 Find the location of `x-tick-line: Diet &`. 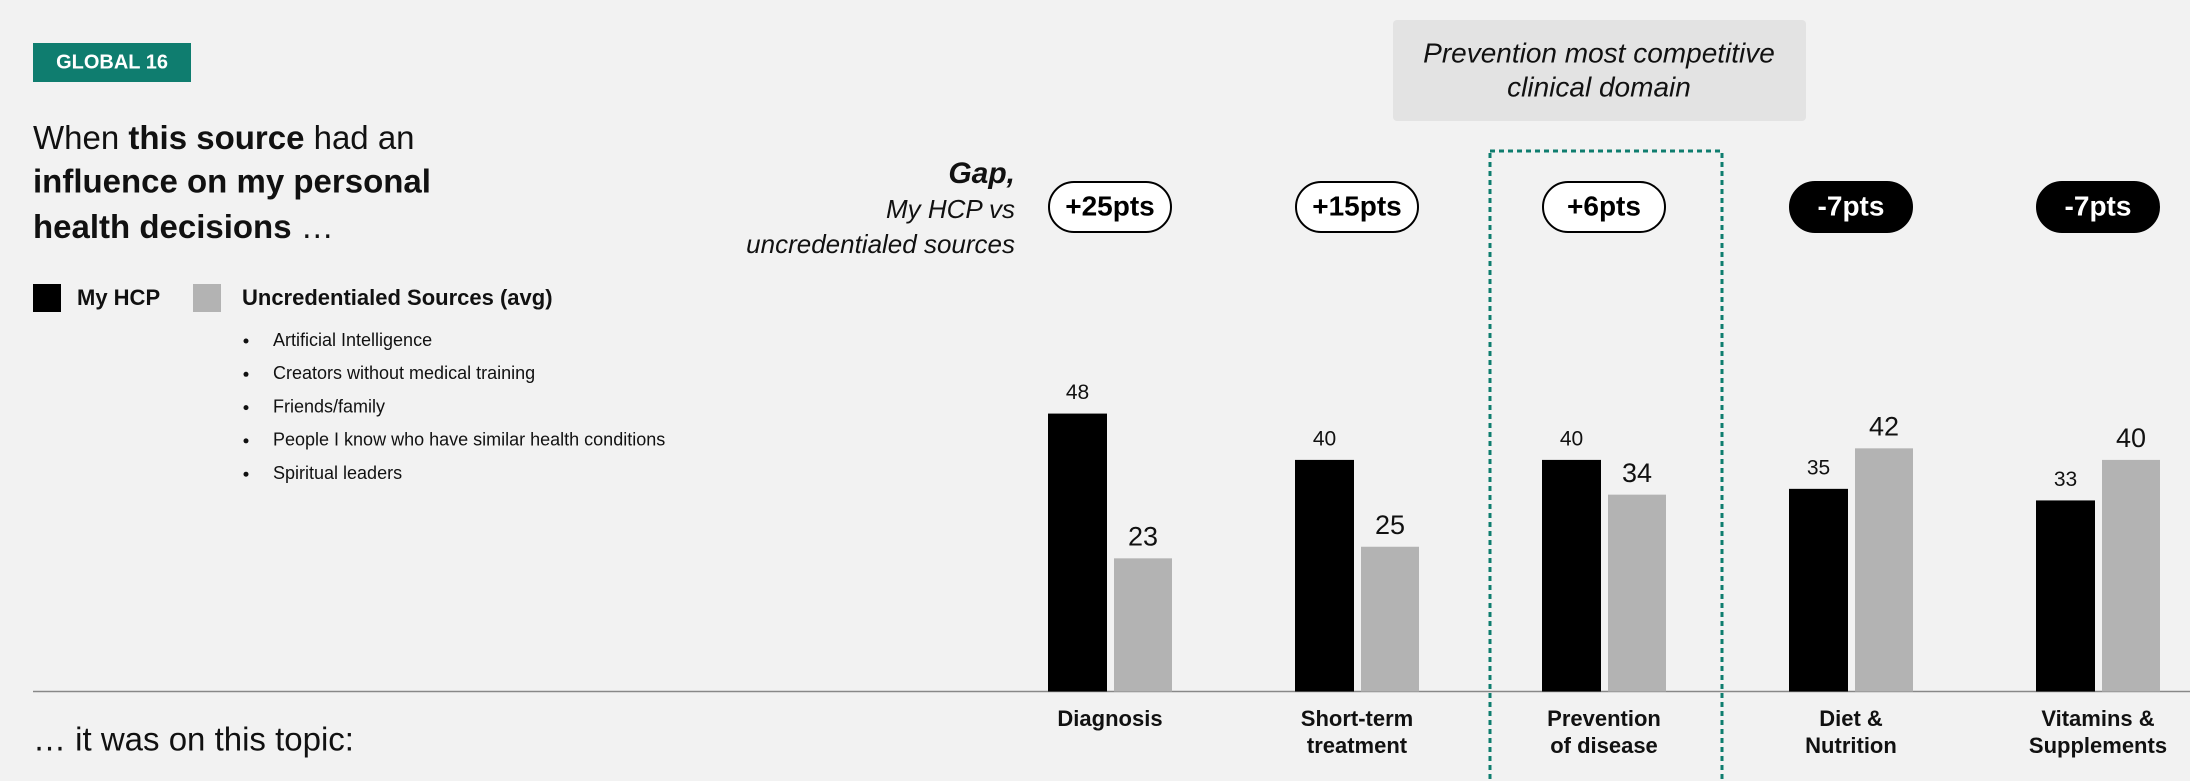

x-tick-line: Diet & is located at coordinates (1851, 718).